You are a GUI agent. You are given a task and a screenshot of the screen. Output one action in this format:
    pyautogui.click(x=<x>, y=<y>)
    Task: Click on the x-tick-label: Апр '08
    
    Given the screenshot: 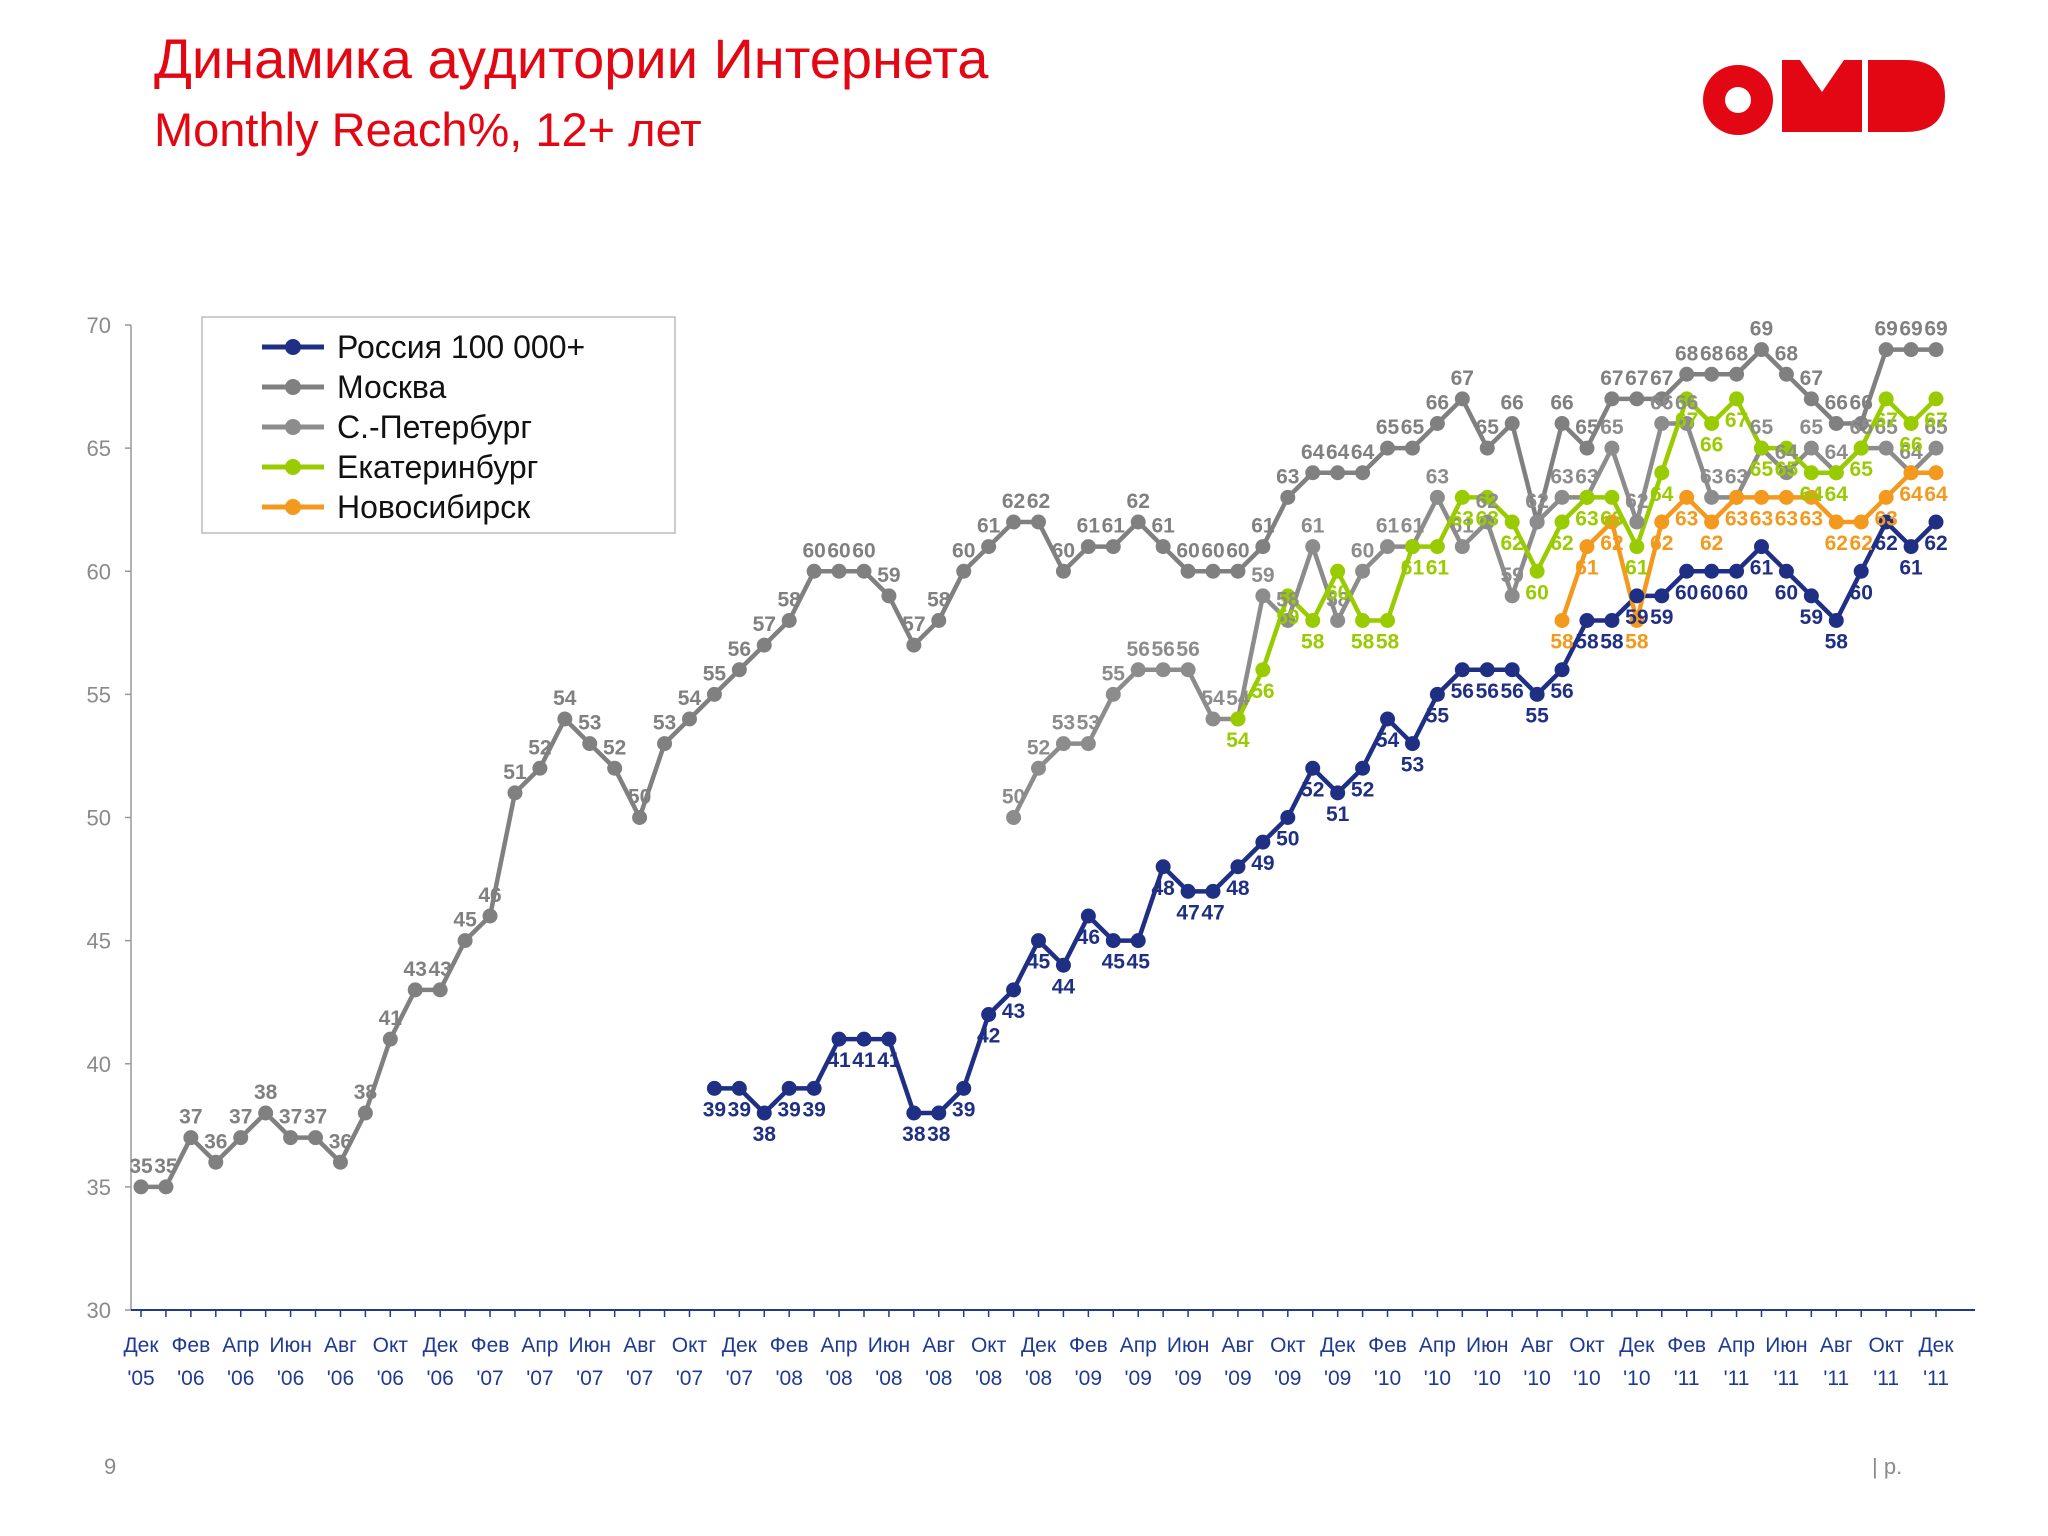 What is the action you would take?
    pyautogui.click(x=839, y=1362)
    